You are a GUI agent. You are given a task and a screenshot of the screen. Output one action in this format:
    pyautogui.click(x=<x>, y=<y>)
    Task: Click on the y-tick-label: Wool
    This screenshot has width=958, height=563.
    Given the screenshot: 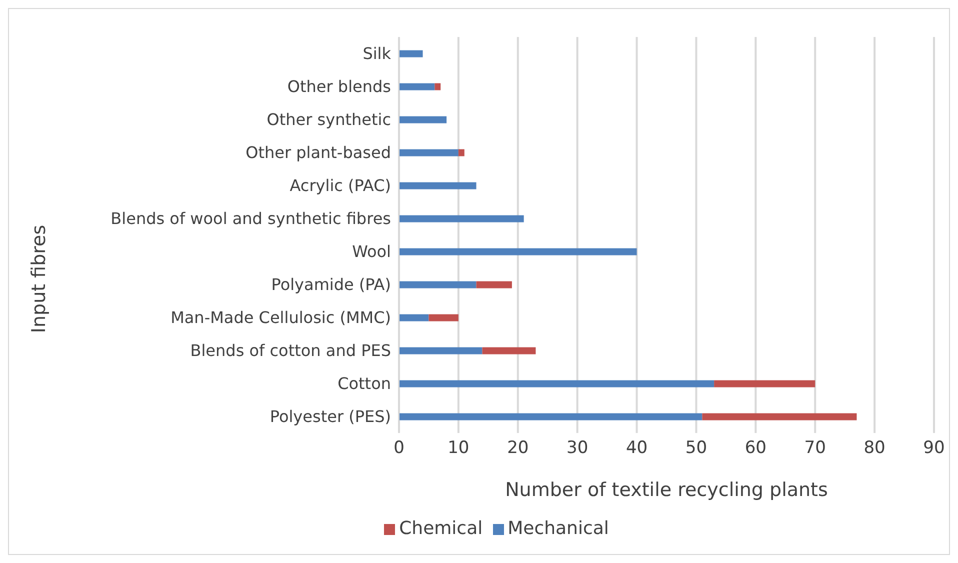 What is the action you would take?
    pyautogui.click(x=371, y=252)
    